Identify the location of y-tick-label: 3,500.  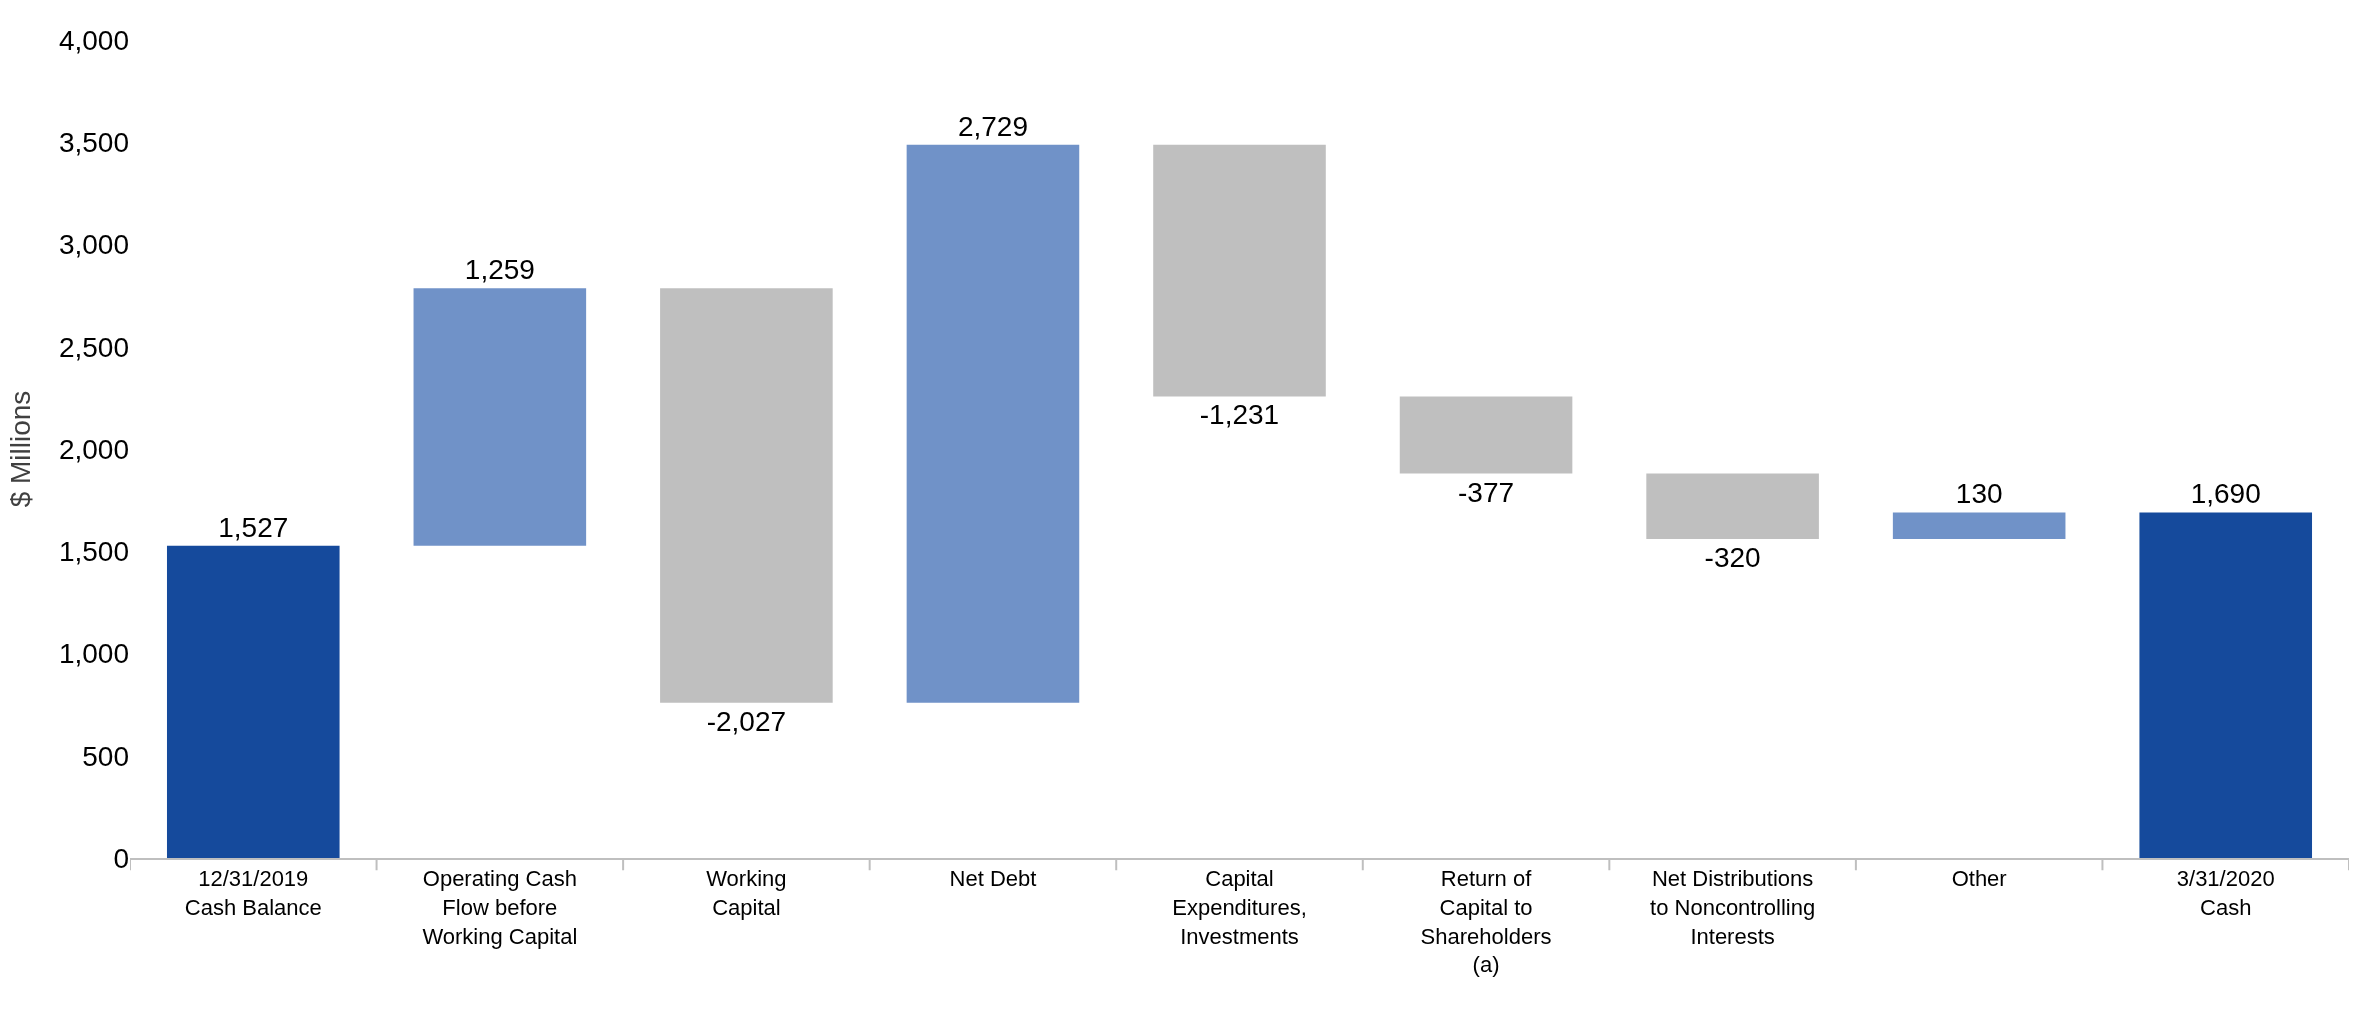
(93, 143).